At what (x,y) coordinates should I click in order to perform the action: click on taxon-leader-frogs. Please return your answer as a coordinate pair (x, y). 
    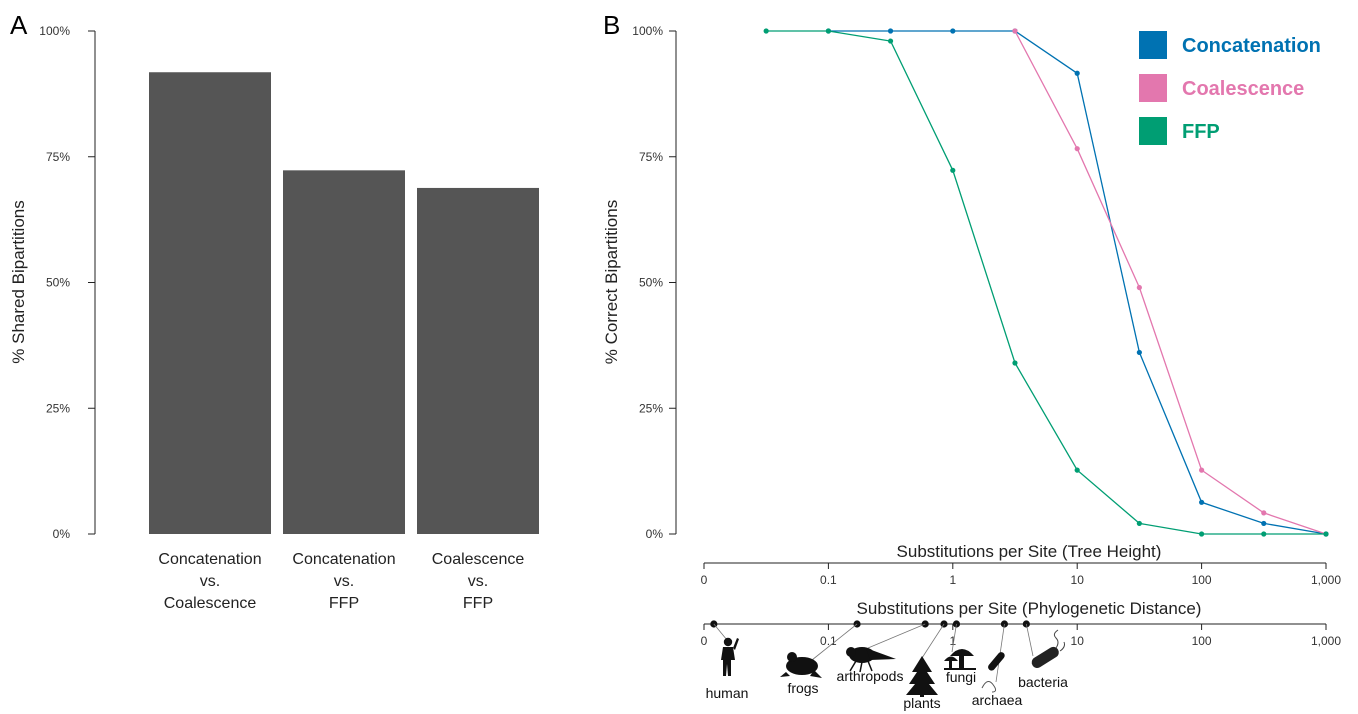
    Looking at the image, I should click on (834, 642).